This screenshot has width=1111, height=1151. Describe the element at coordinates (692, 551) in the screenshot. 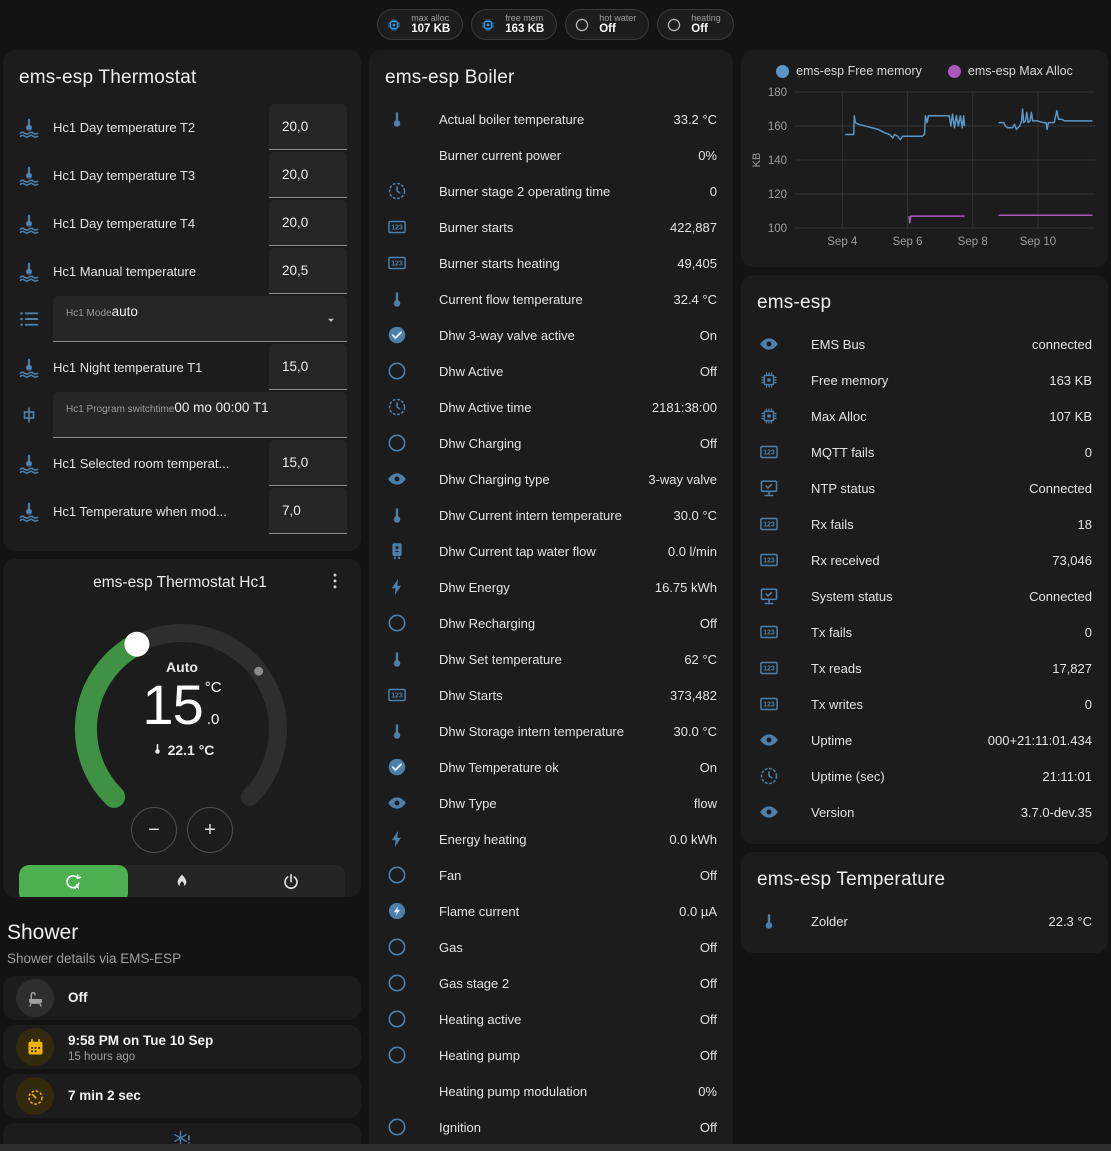

I see `entity-value: 0.0 l/min` at that location.